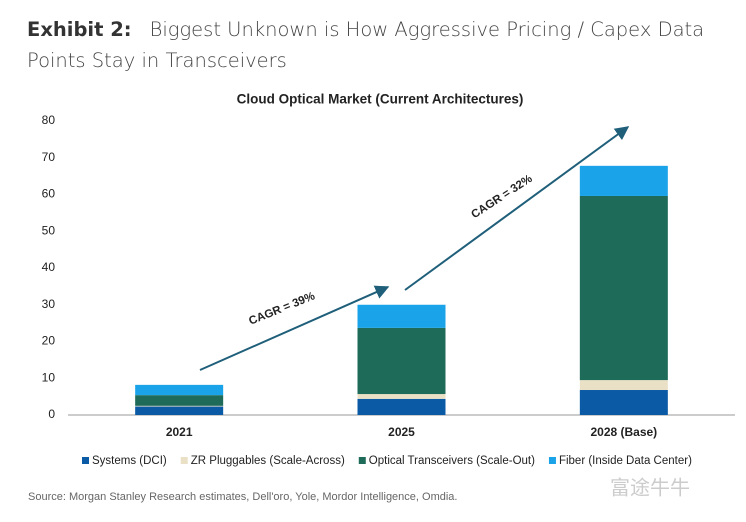 This screenshot has height=522, width=746. I want to click on y-tick-label: 0, so click(51, 414).